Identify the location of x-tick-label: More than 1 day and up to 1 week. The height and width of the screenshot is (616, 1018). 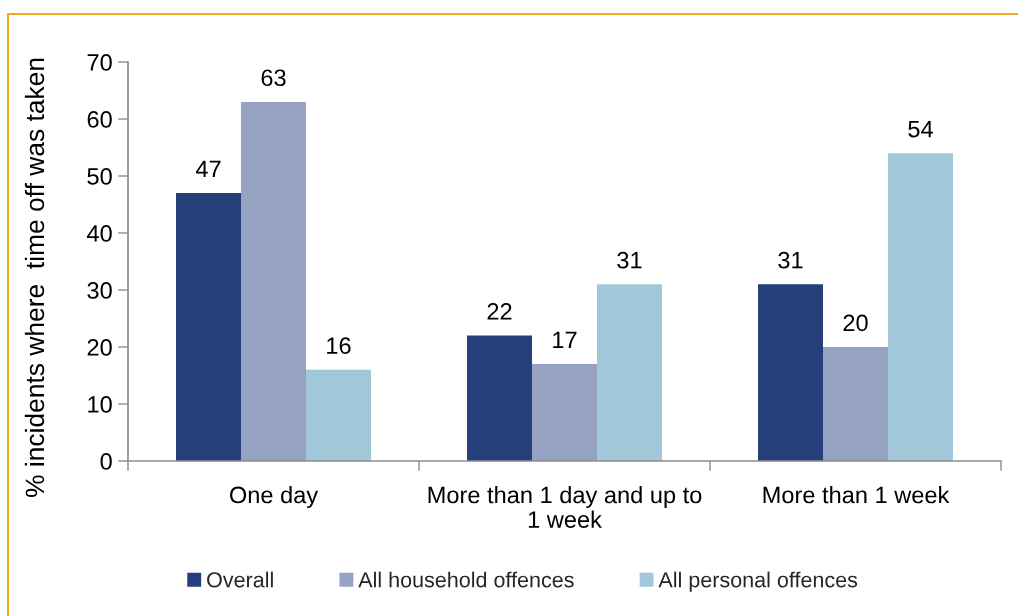
(565, 507).